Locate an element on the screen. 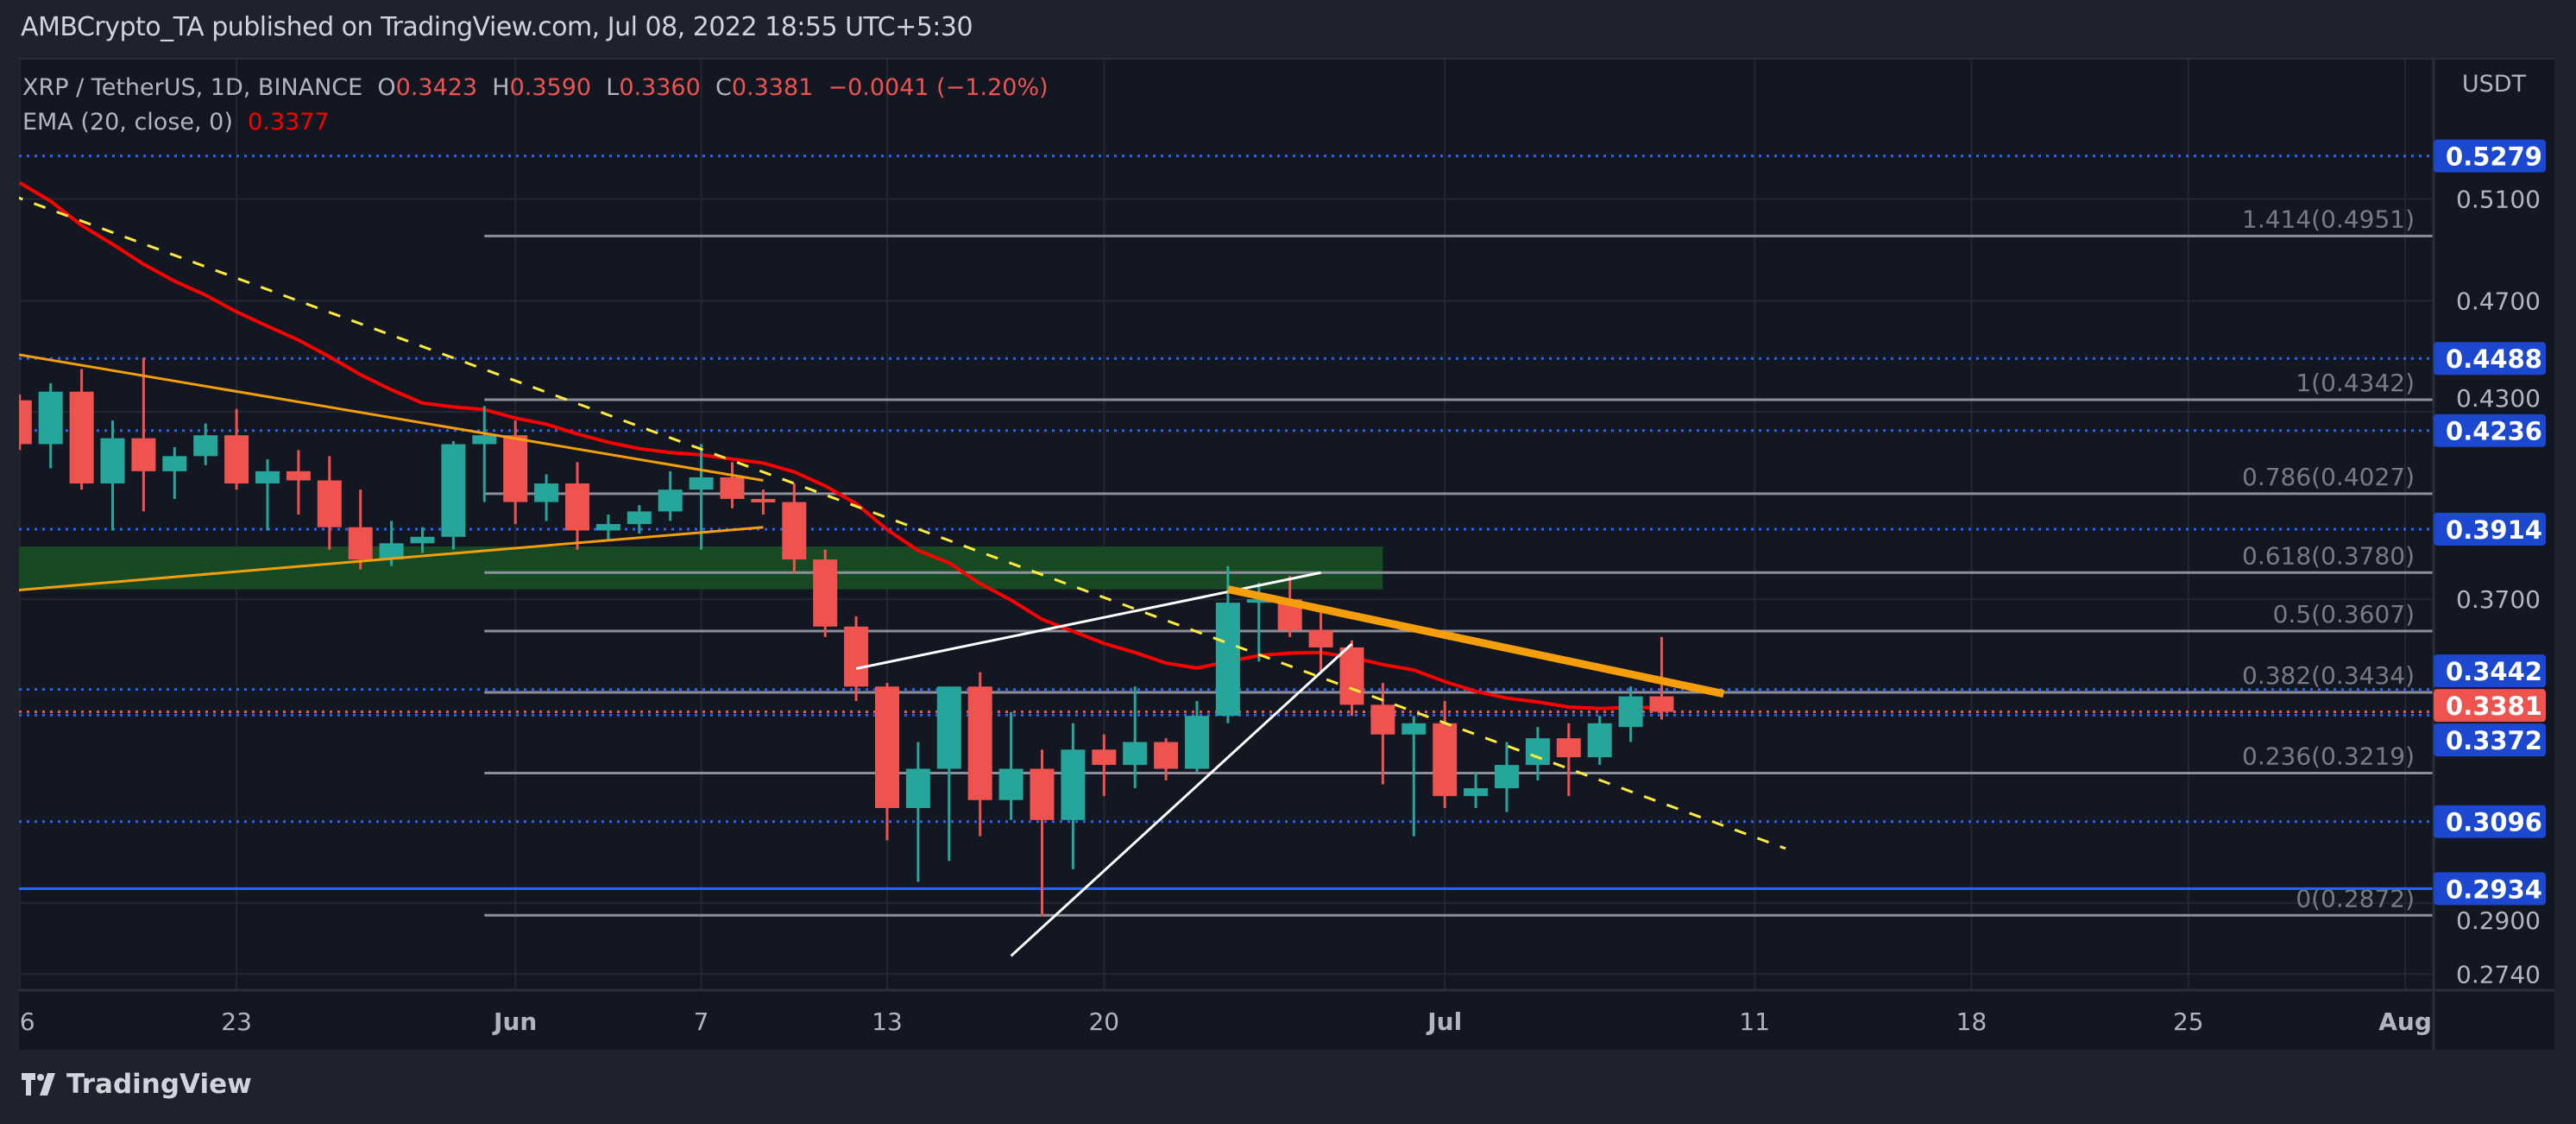 This screenshot has width=2576, height=1124. open-label: O is located at coordinates (386, 87).